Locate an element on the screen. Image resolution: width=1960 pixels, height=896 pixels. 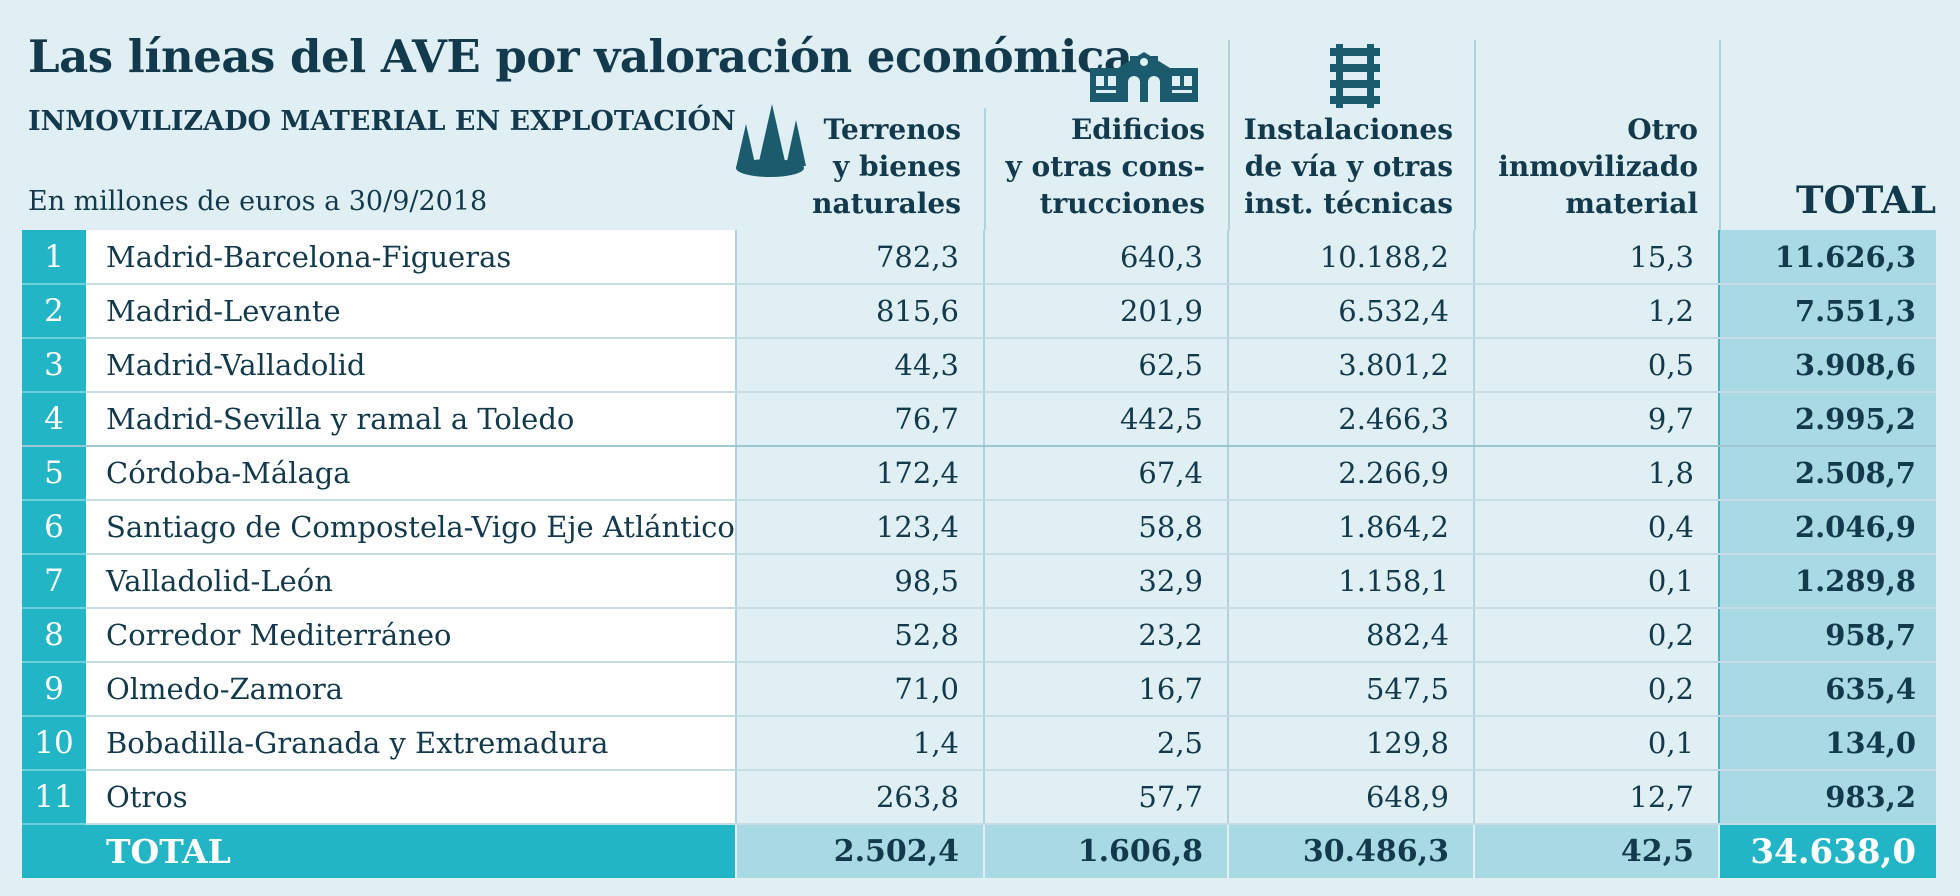
line-name-cell: Madrid-Barcelona-Figueras is located at coordinates (411, 257).